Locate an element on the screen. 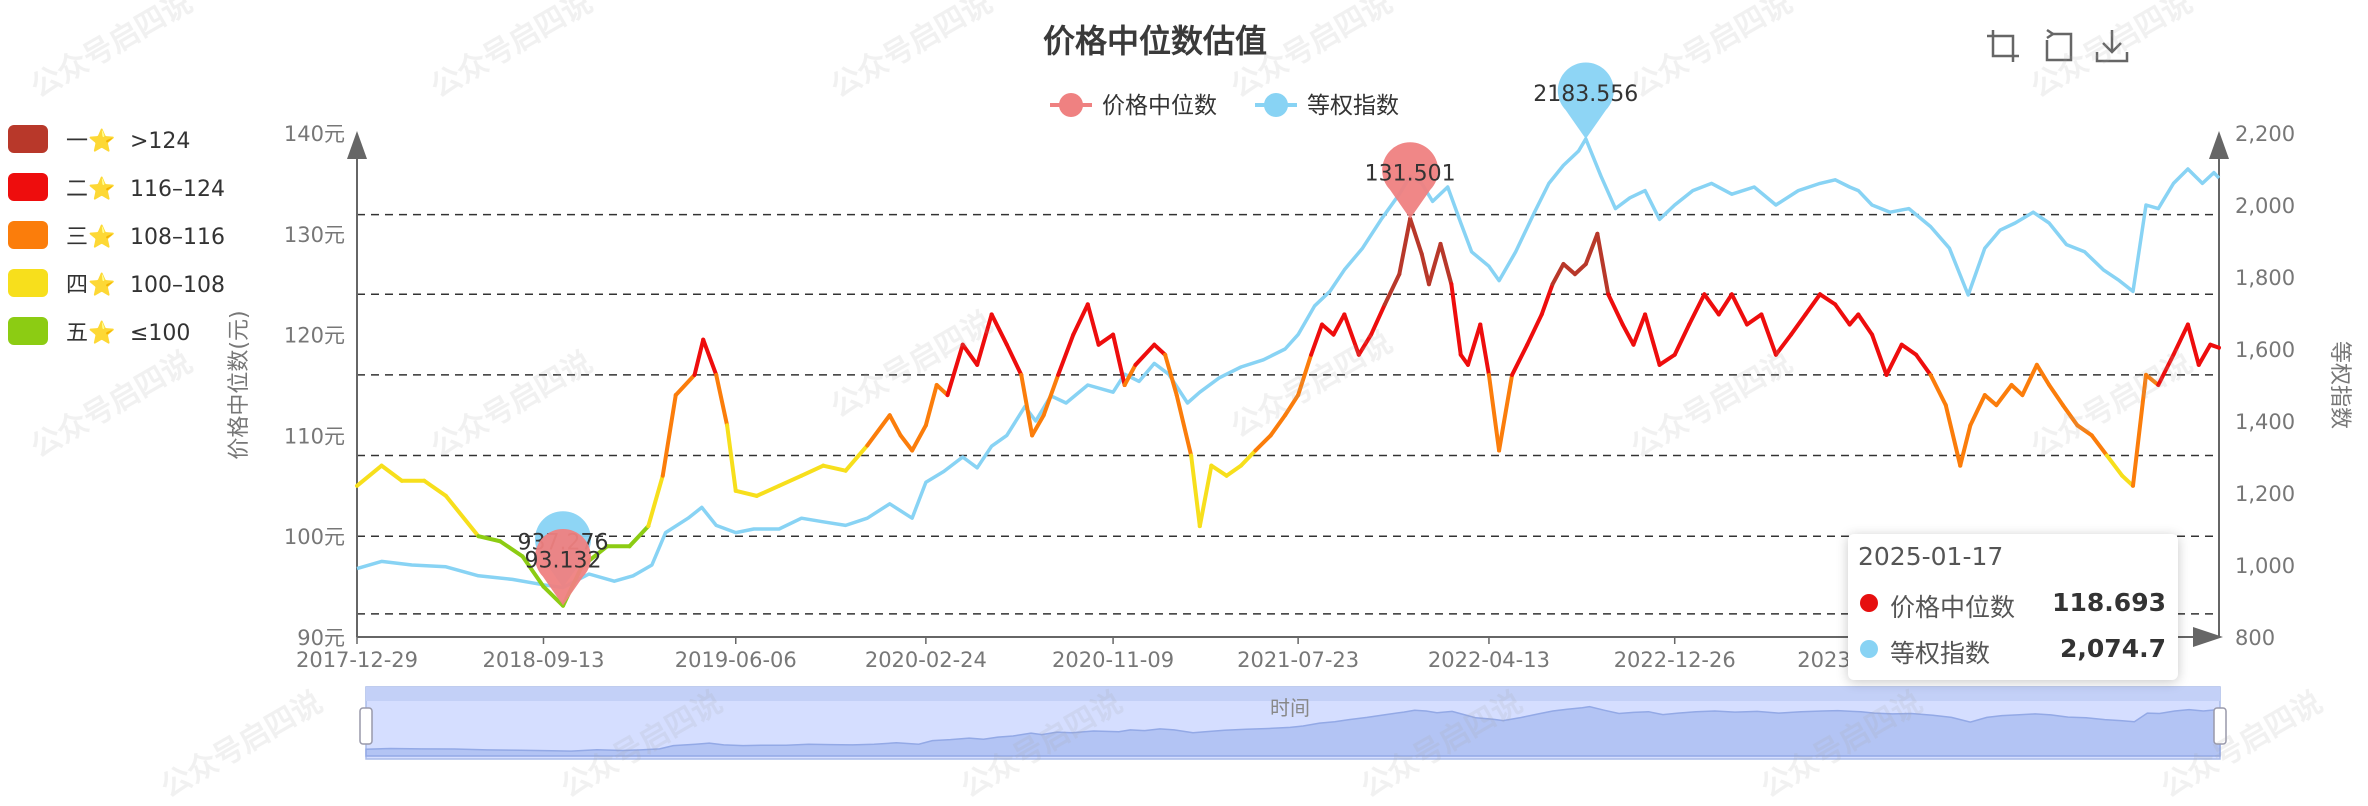  y-right-tick-label: 1,200 is located at coordinates (2265, 494).